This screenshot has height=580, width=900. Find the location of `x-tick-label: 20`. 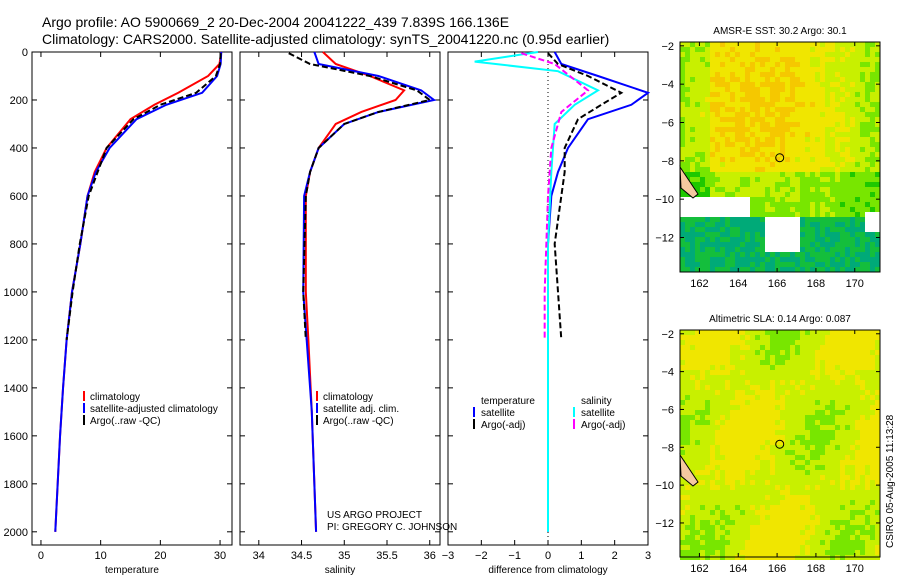

x-tick-label: 20 is located at coordinates (160, 556).